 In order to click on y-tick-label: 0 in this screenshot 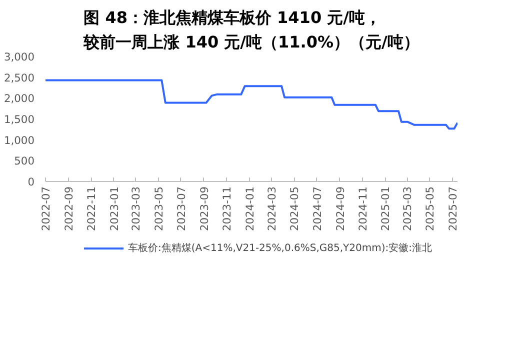, I will do `click(31, 182)`.